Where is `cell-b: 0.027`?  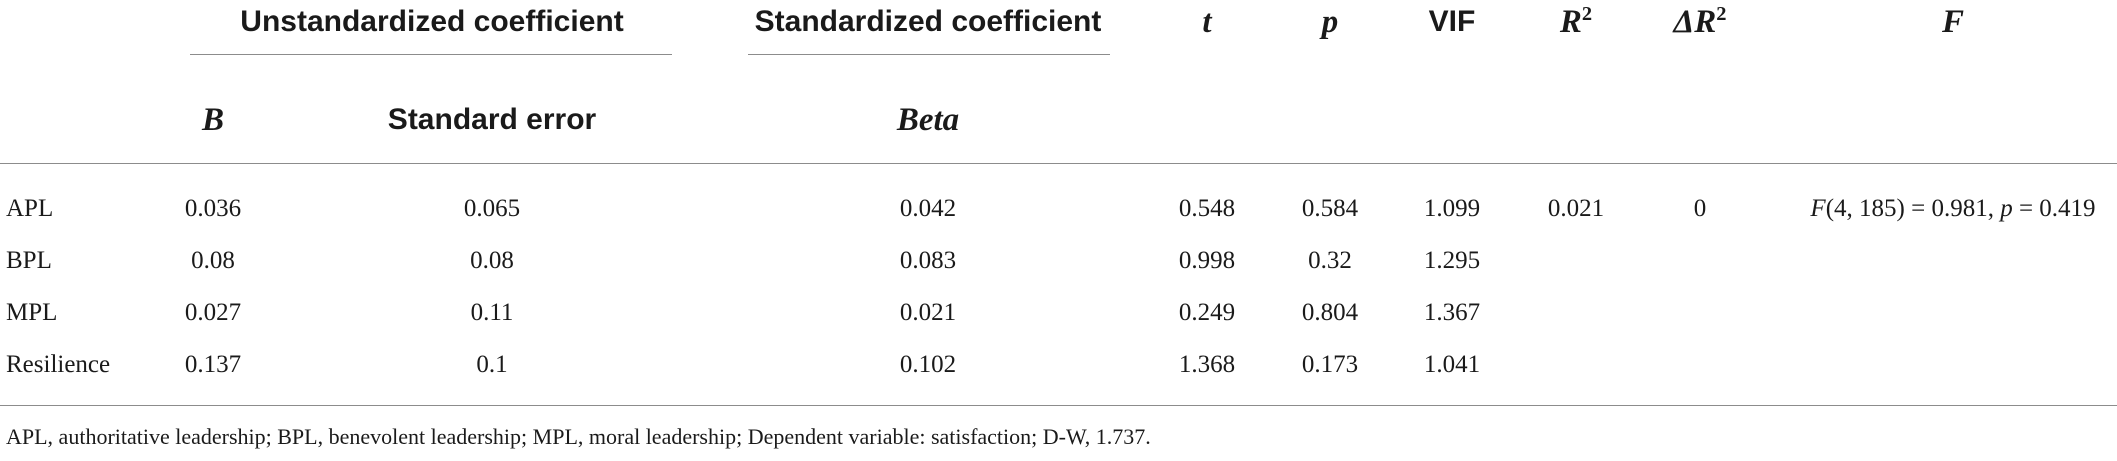
cell-b: 0.027 is located at coordinates (213, 312).